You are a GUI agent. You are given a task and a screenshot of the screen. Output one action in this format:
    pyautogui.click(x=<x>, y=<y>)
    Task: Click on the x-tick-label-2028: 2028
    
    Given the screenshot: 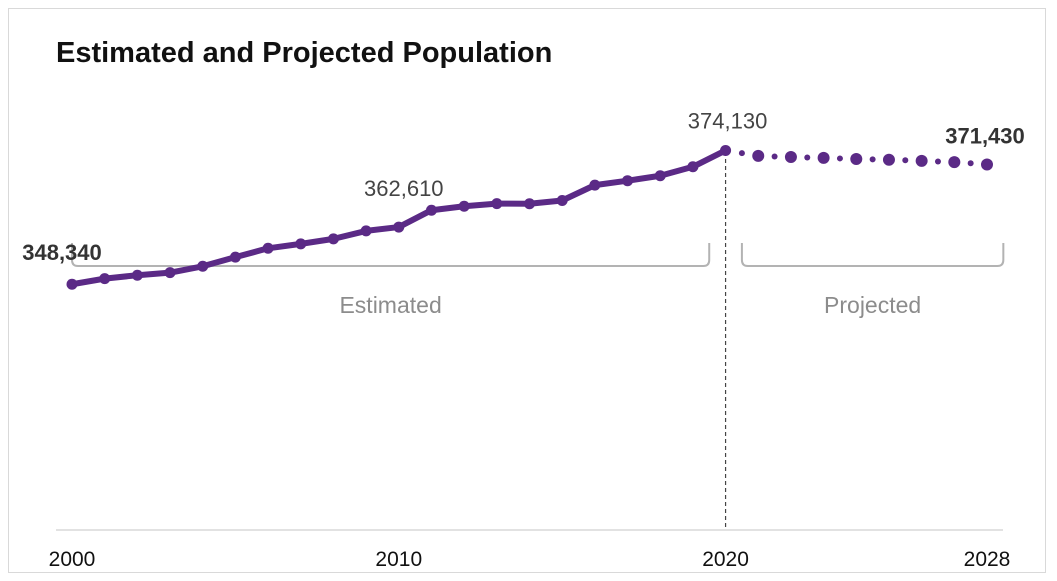 What is the action you would take?
    pyautogui.click(x=987, y=559)
    